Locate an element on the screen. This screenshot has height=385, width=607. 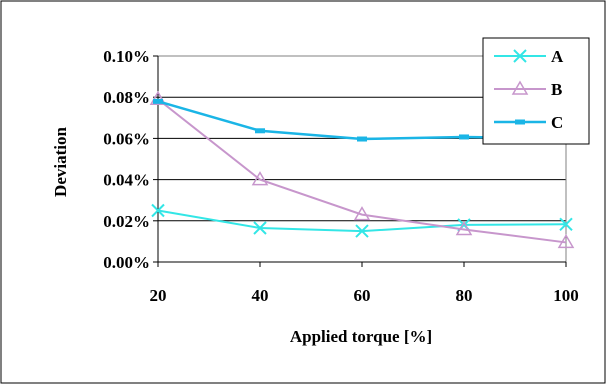
legend-b-marker is located at coordinates (520, 87).